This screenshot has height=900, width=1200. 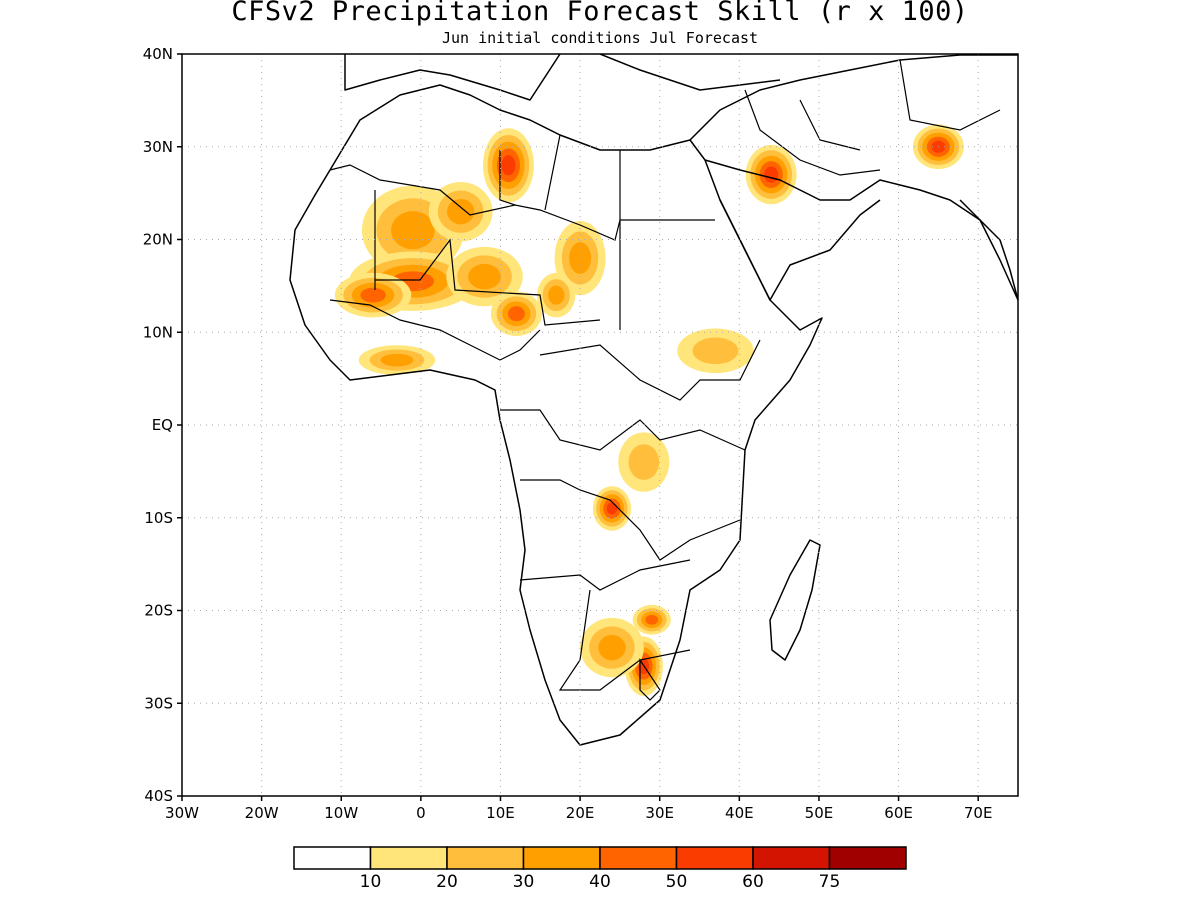 I want to click on y-tick-label: 10N, so click(x=158, y=332).